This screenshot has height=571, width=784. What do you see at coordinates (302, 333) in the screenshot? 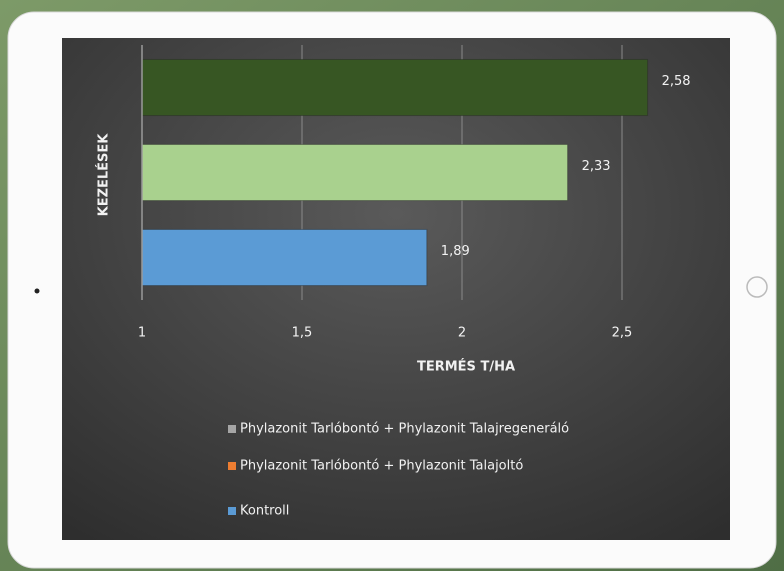
I see `x-tick-label: 1,5` at bounding box center [302, 333].